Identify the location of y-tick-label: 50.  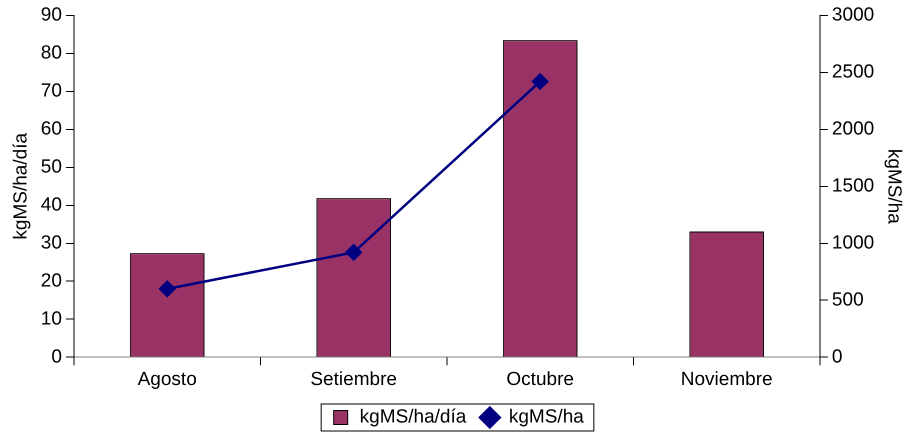
(51, 167).